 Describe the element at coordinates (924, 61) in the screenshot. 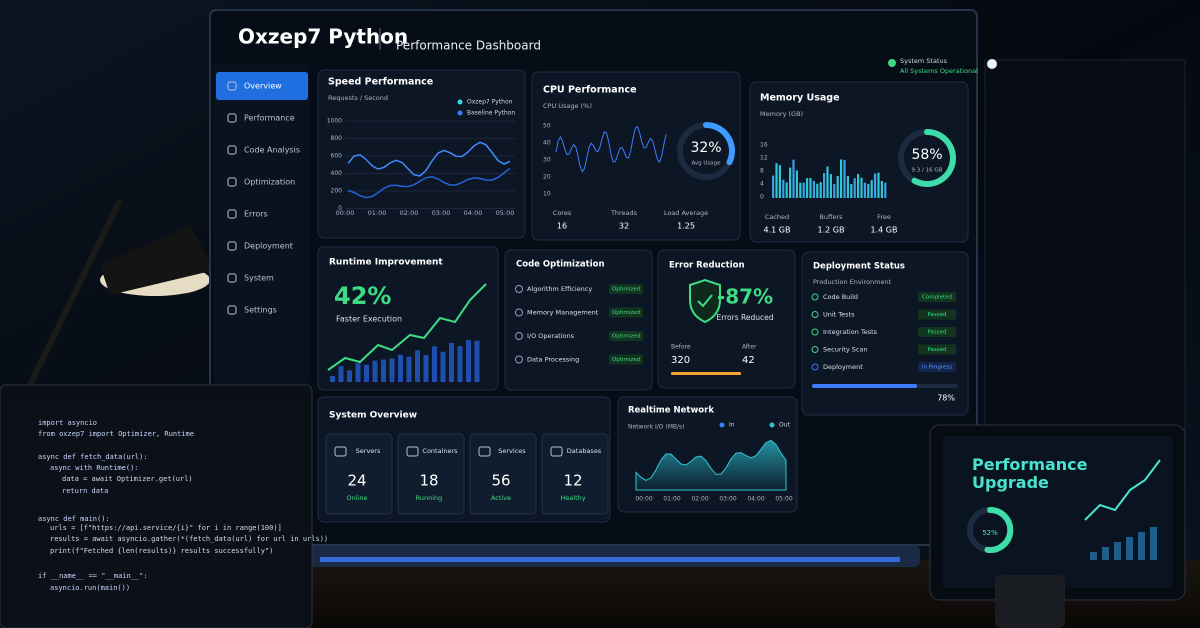

I see `status-label: System Status` at that location.